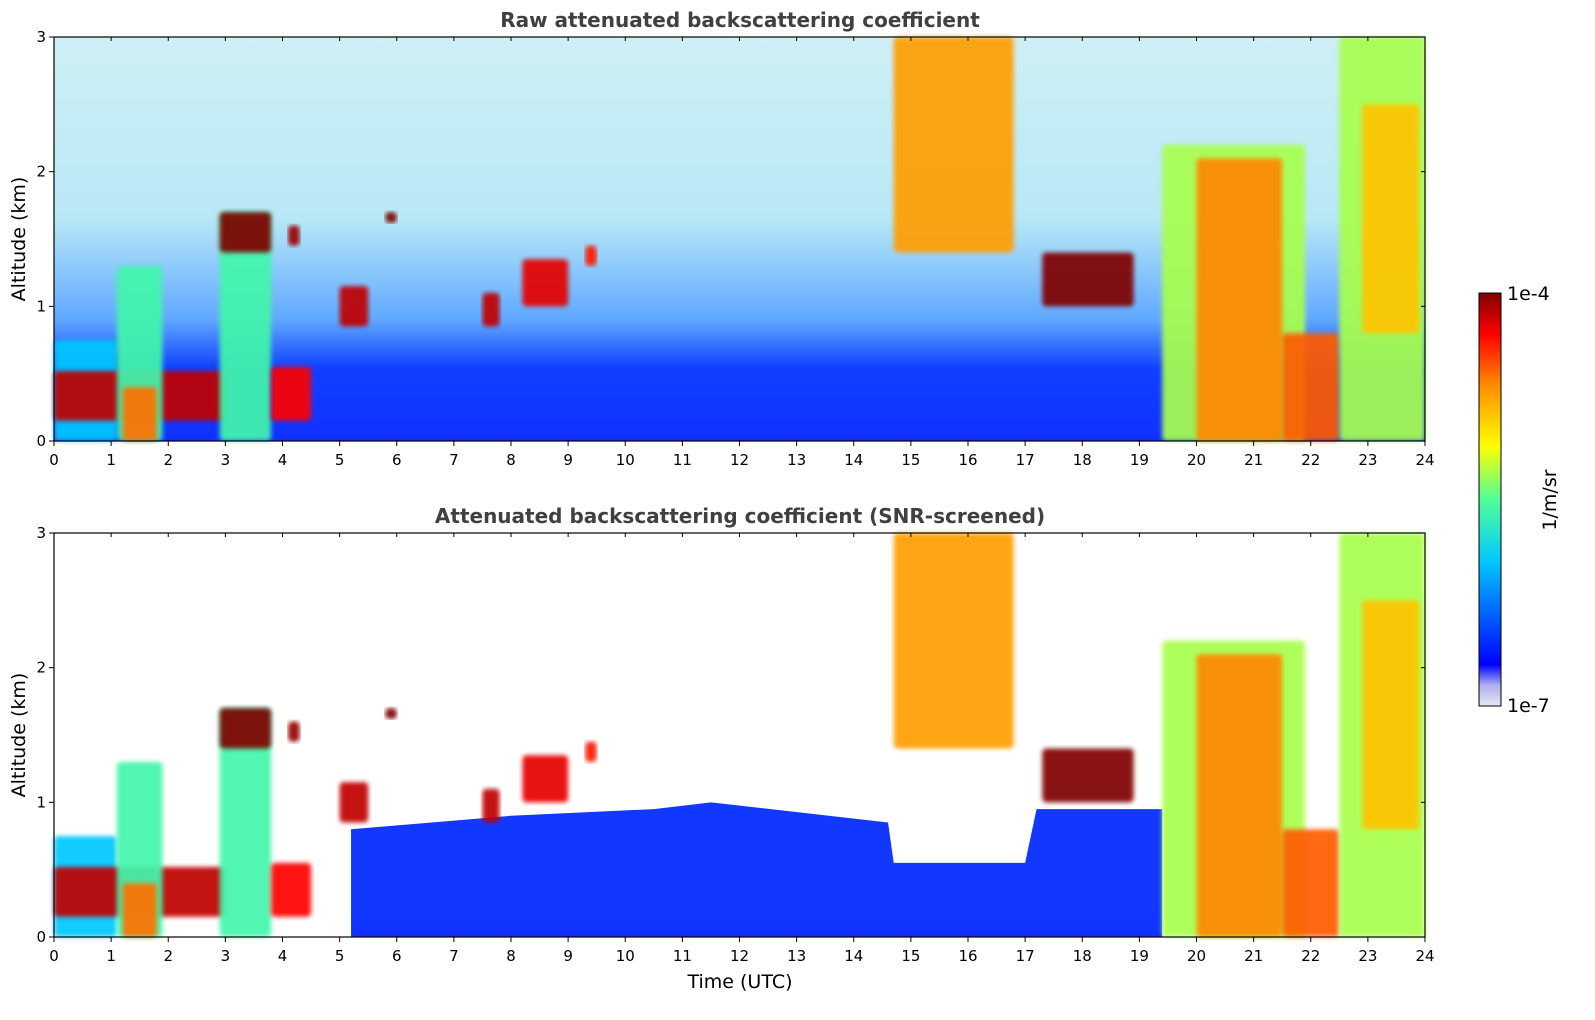 Image resolution: width=1595 pixels, height=1020 pixels. Describe the element at coordinates (1490, 499) in the screenshot. I see `colorbar-gradient` at that location.